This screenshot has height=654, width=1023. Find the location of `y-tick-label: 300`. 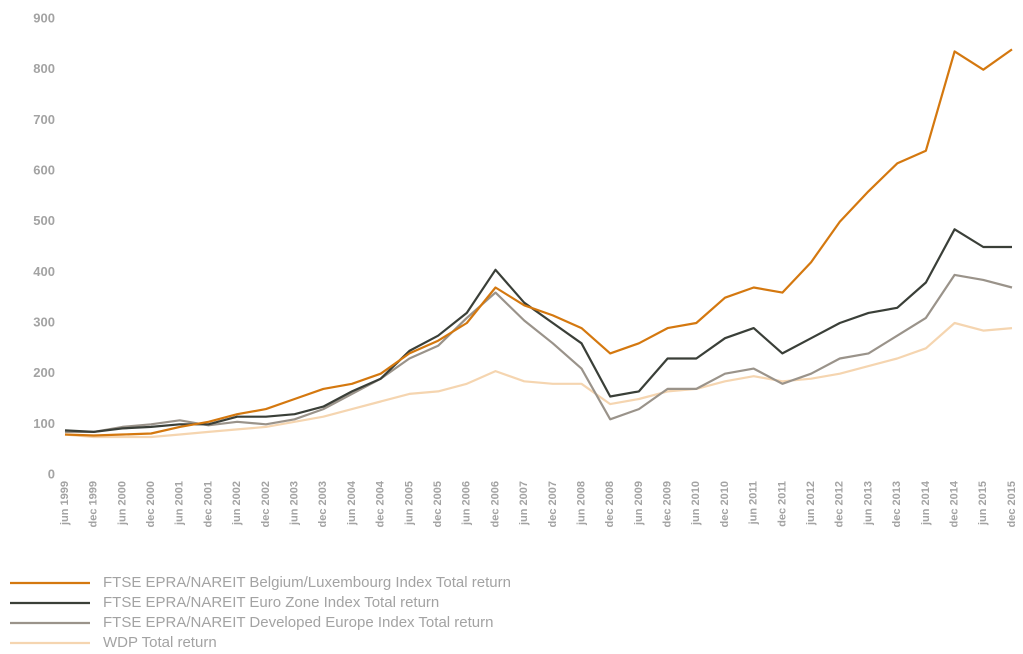

y-tick-label: 300 is located at coordinates (44, 321).